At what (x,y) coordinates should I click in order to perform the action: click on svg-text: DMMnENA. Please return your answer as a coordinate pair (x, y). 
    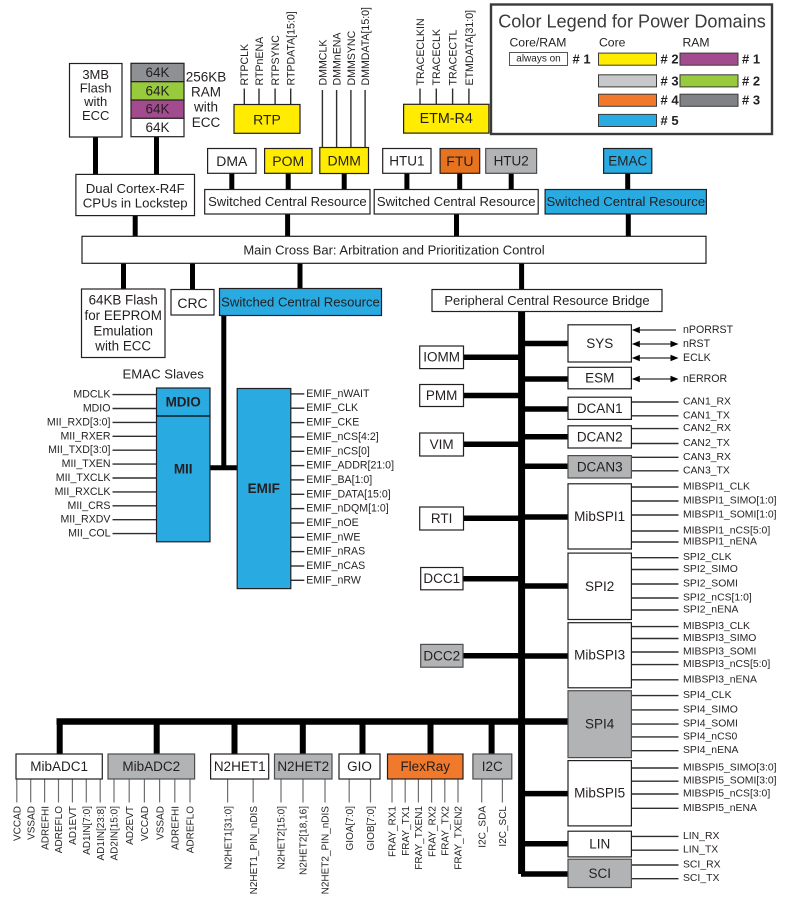
    Looking at the image, I should click on (338, 59).